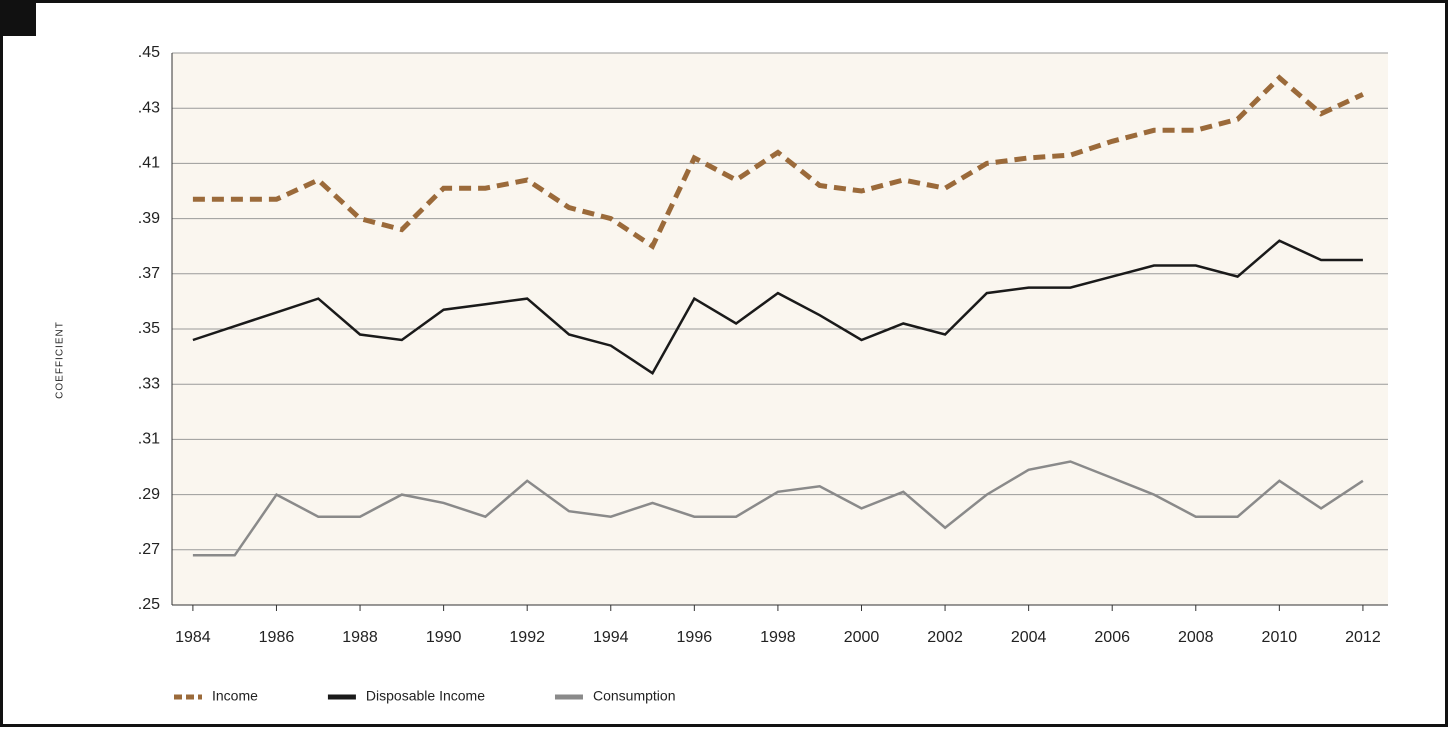  I want to click on y-tick-label: .31, so click(149, 439).